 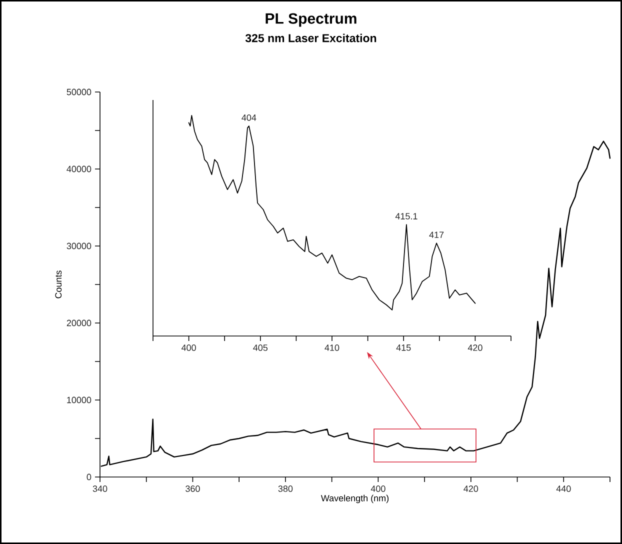 What do you see at coordinates (563, 489) in the screenshot?
I see `x-tick-label: 440` at bounding box center [563, 489].